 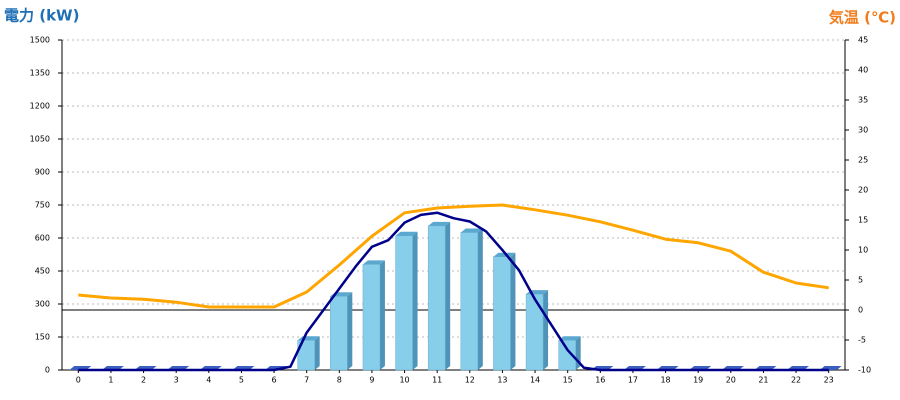 What do you see at coordinates (143, 380) in the screenshot?
I see `x-tick-label: 2` at bounding box center [143, 380].